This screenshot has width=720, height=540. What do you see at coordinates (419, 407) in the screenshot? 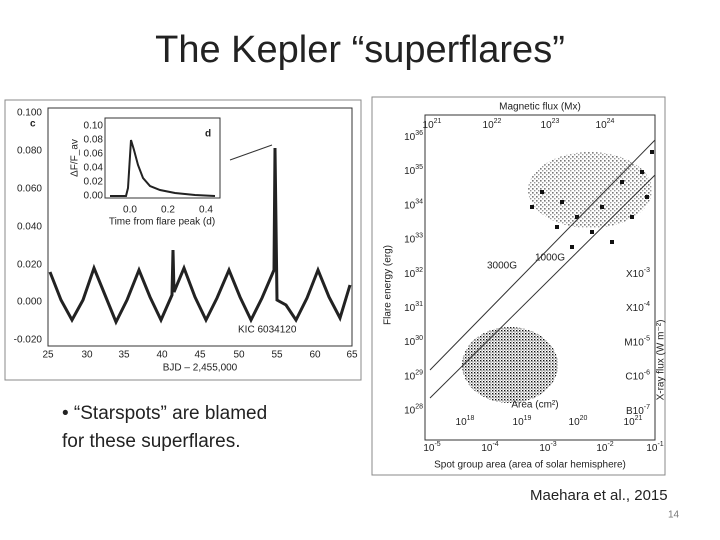
I see `text-part: 28` at bounding box center [419, 407].